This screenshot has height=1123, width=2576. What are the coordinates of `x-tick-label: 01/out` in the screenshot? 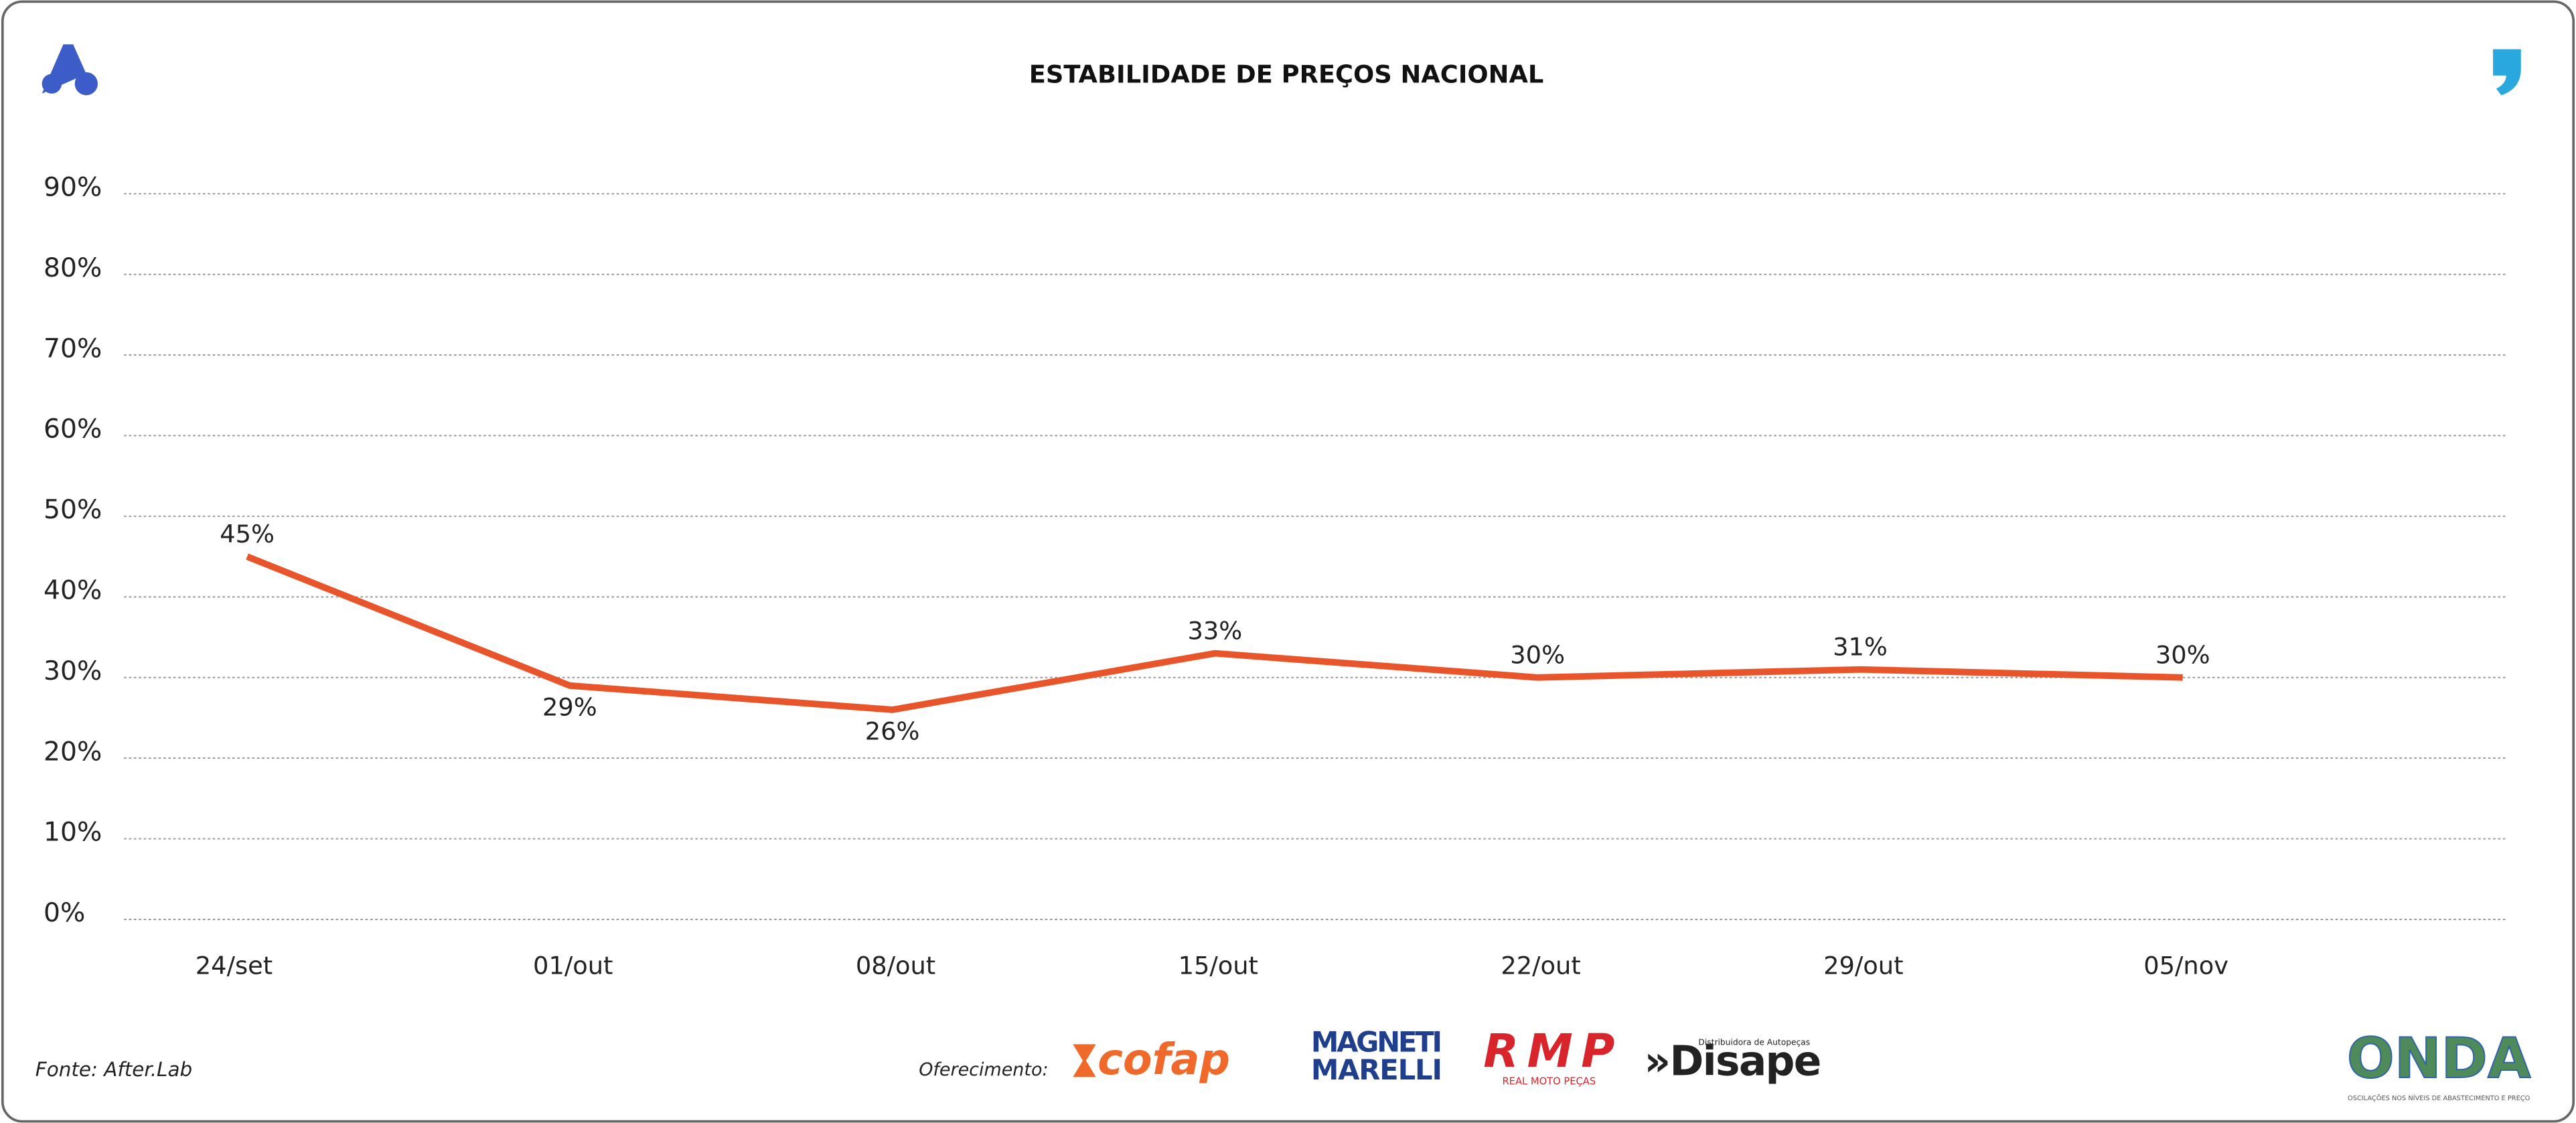 It's located at (573, 966).